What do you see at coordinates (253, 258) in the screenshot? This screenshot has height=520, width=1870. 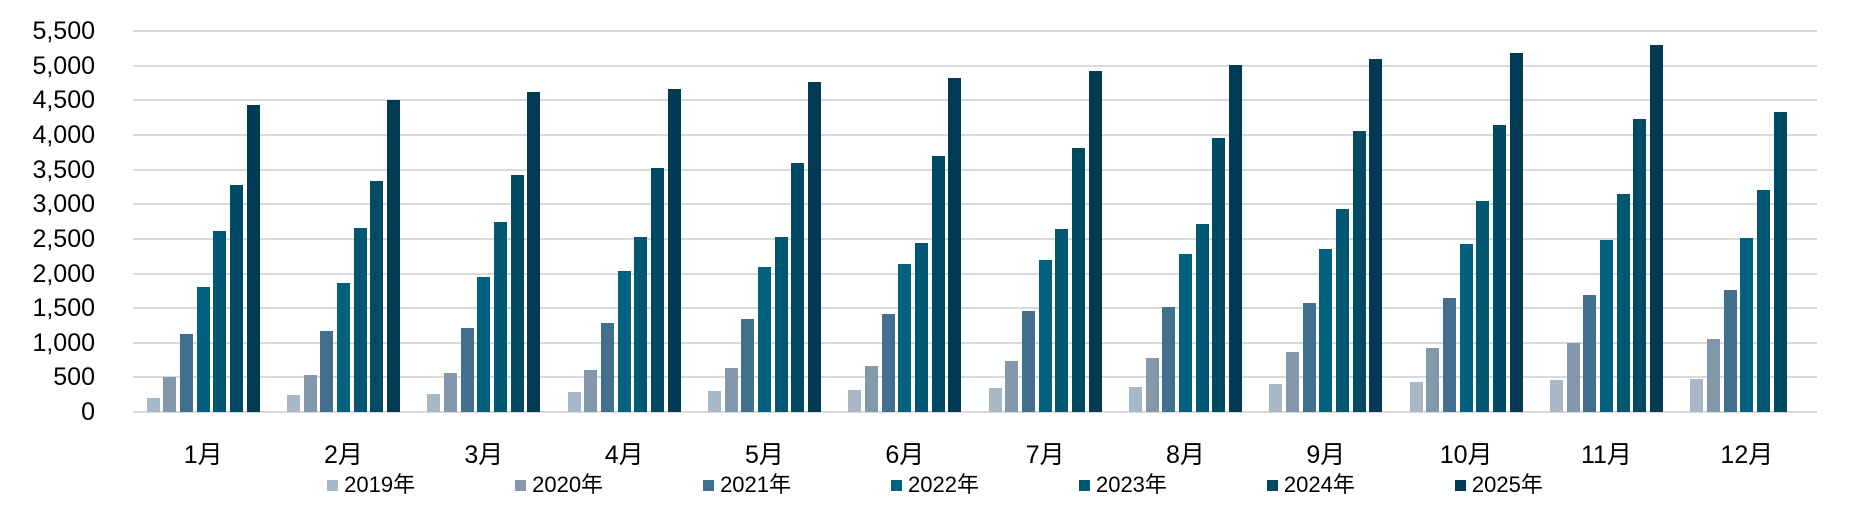 I see `bar-2025年-1月` at bounding box center [253, 258].